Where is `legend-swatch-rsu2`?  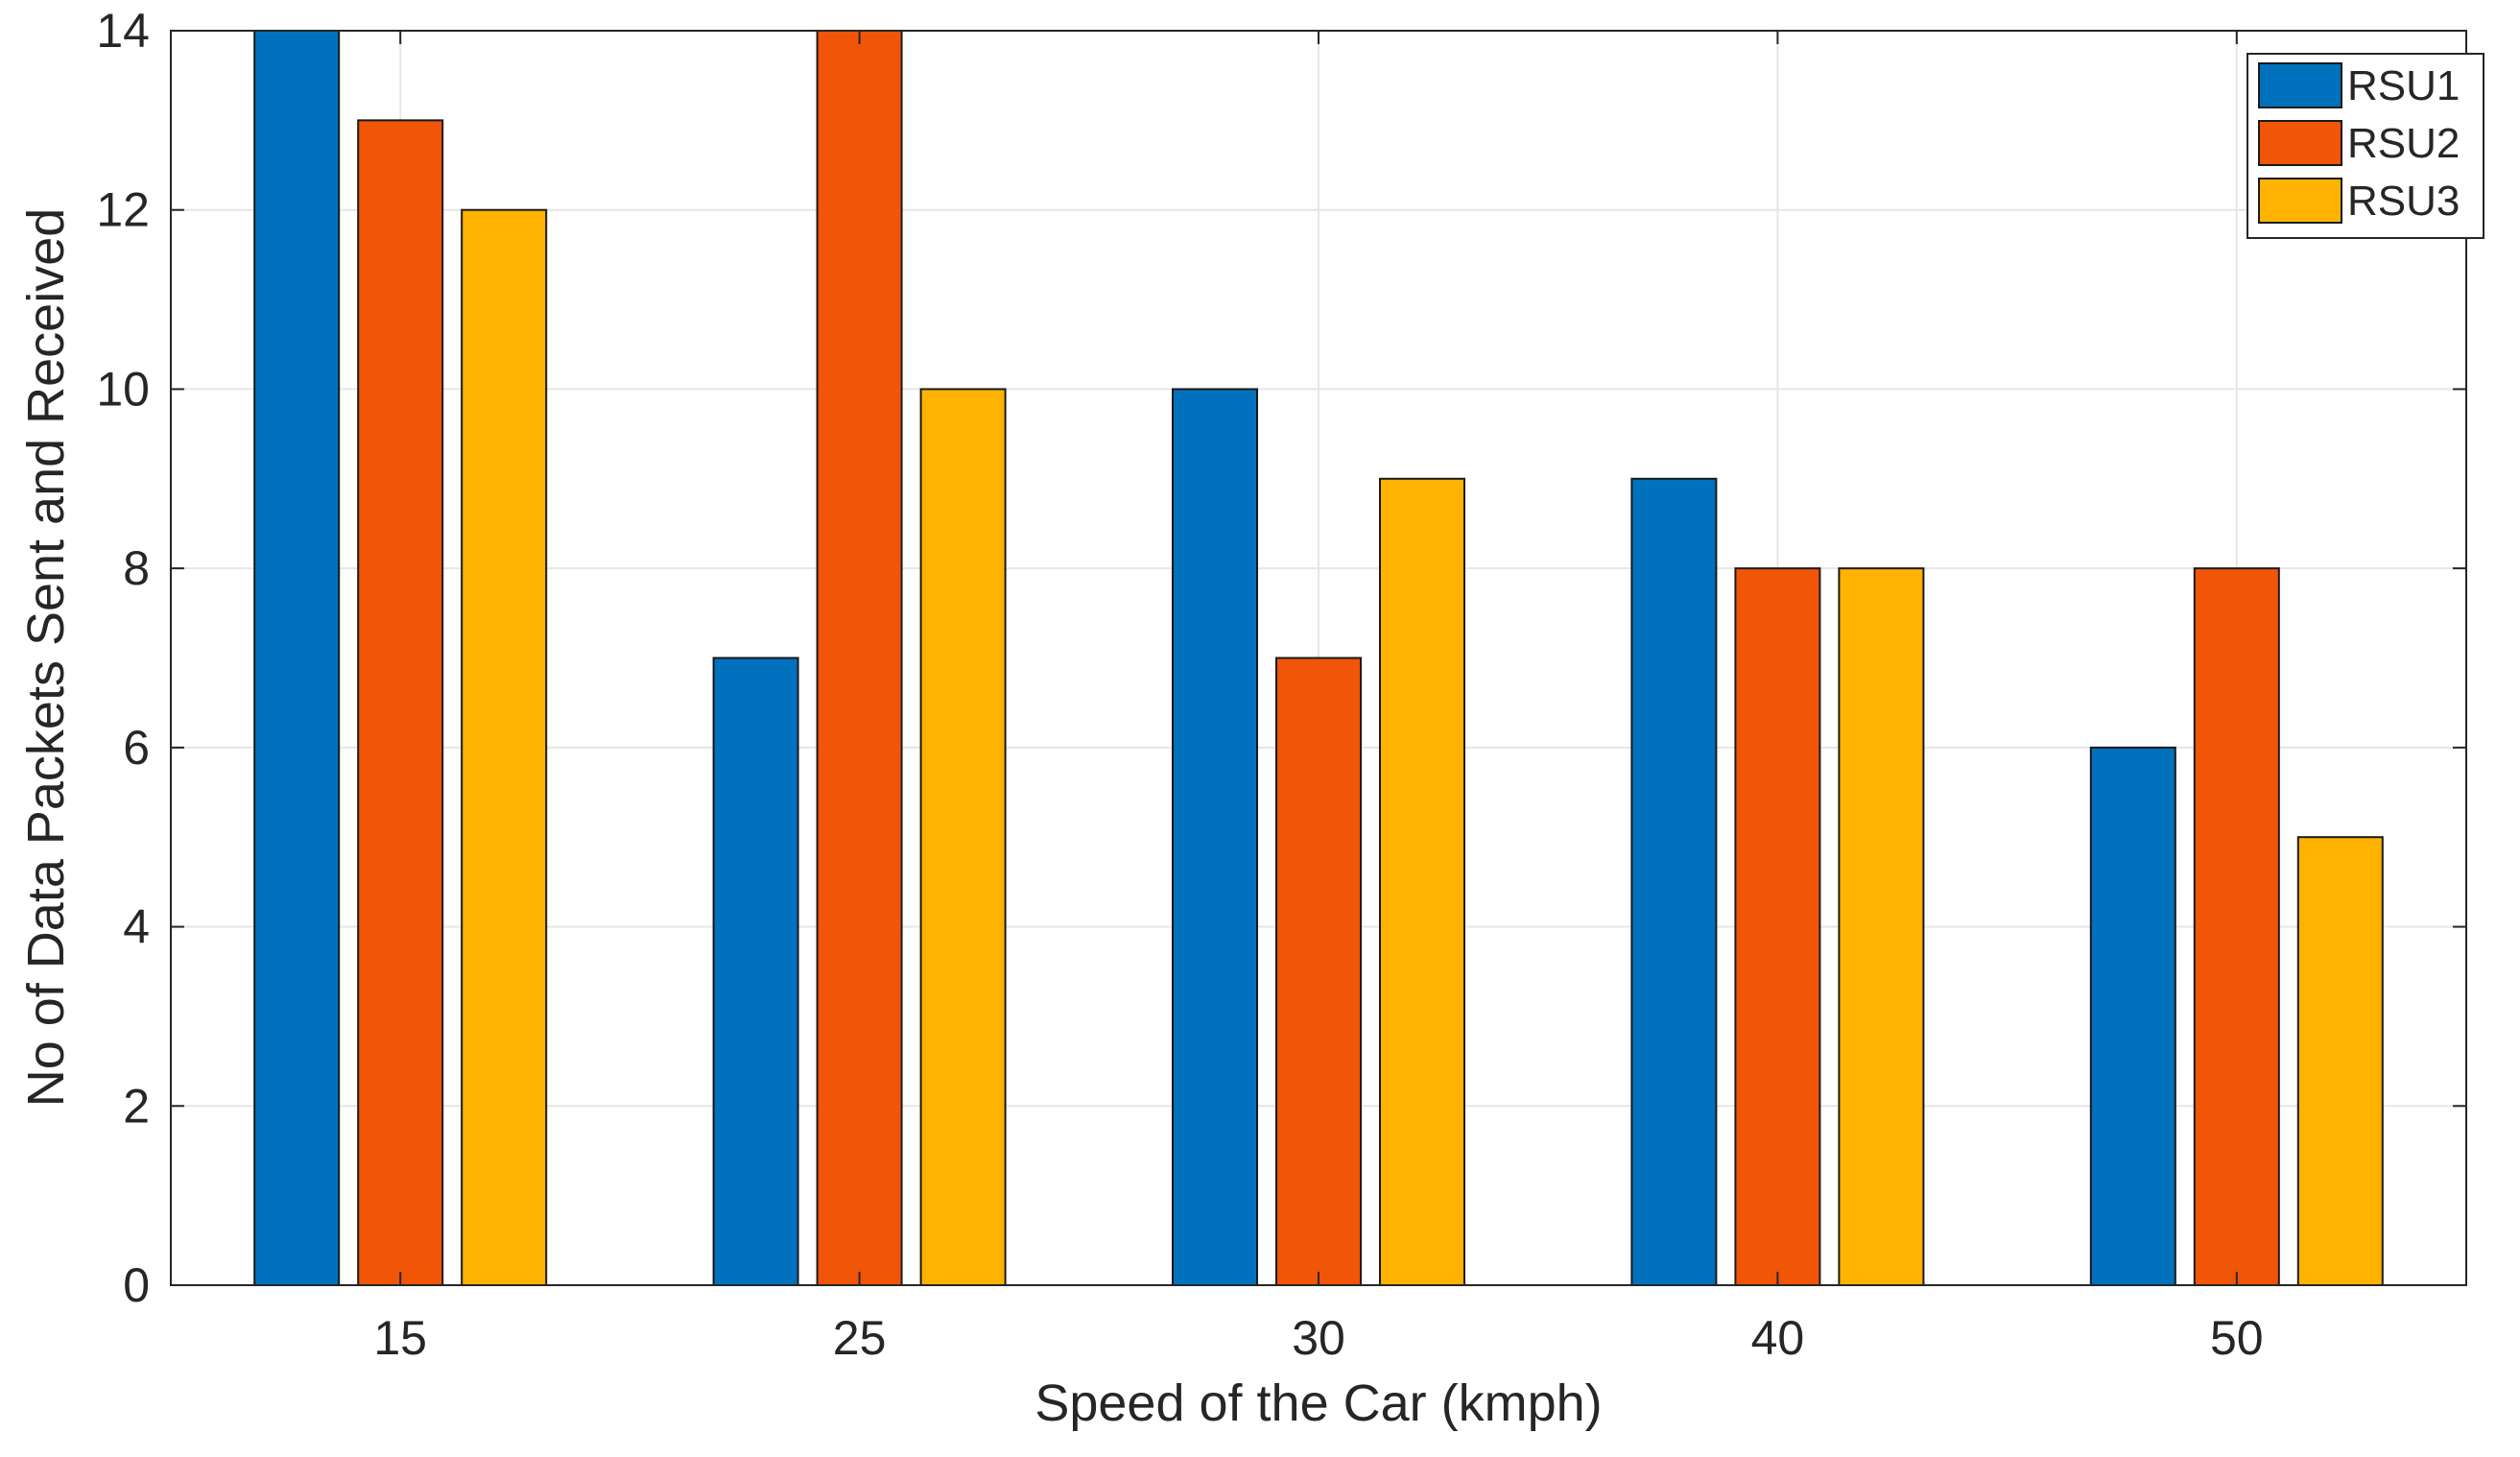
legend-swatch-rsu2 is located at coordinates (2300, 143).